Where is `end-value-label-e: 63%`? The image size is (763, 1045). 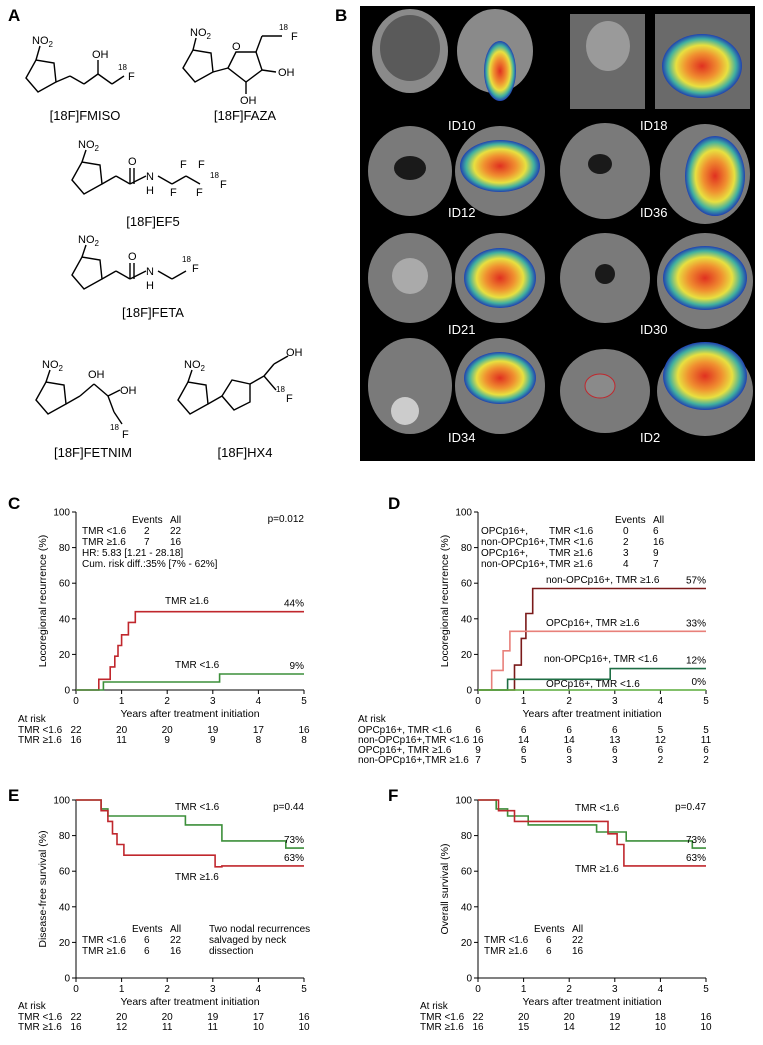
end-value-label-e: 63% is located at coordinates (294, 858).